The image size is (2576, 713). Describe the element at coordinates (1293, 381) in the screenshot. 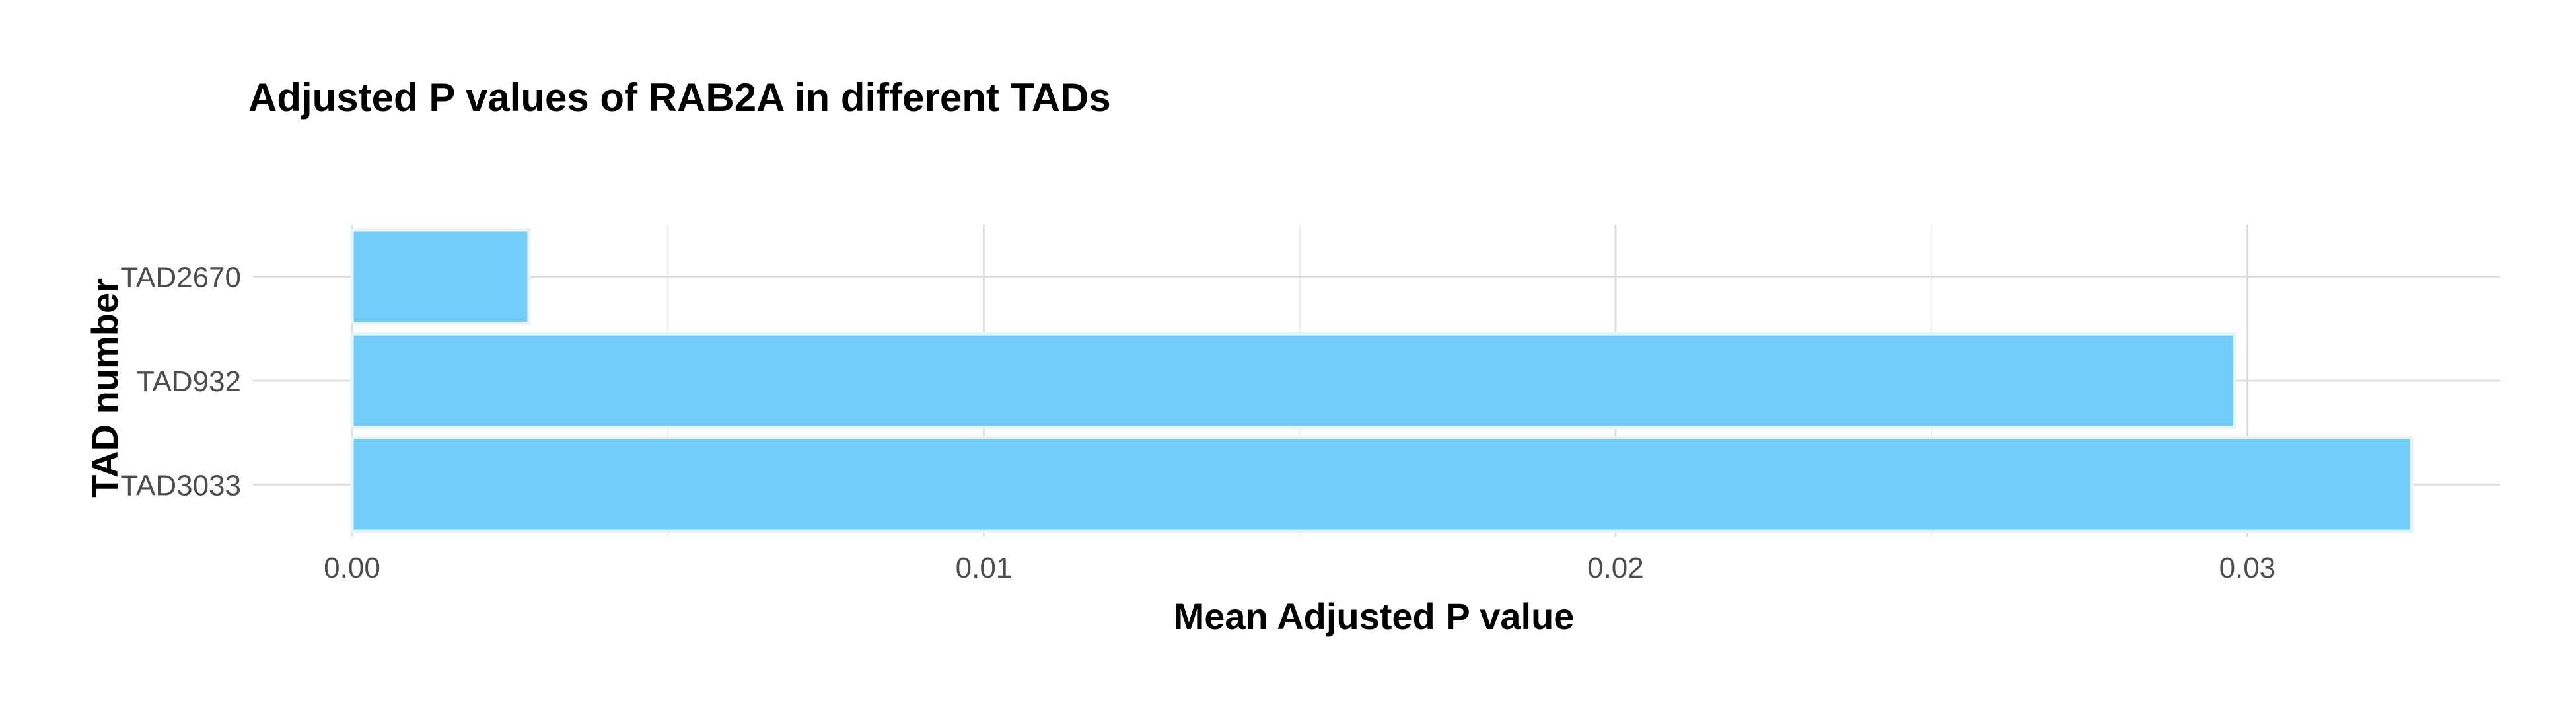

I see `bar-tad932` at that location.